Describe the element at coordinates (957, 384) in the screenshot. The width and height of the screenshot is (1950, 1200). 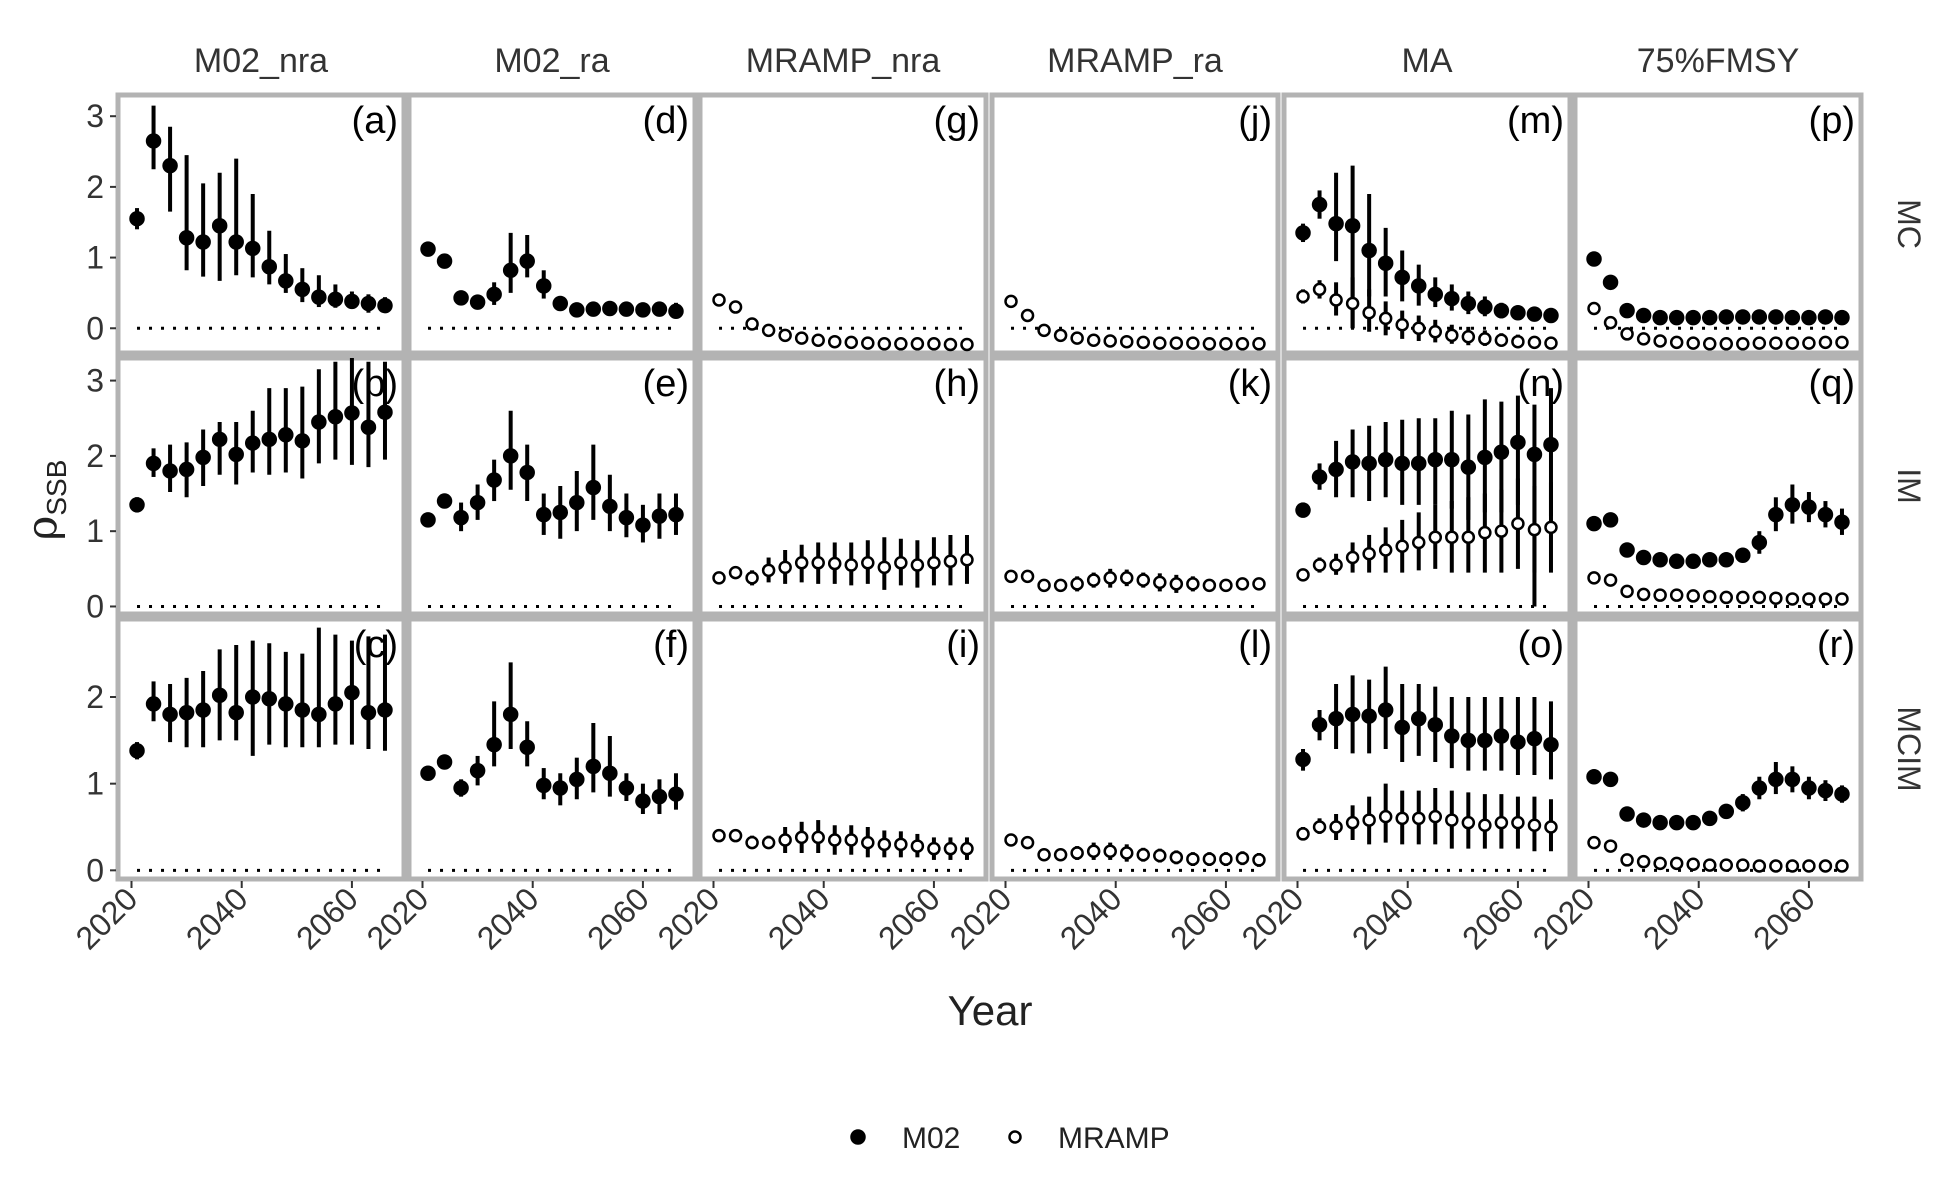
I see `panel-label: (h)` at that location.